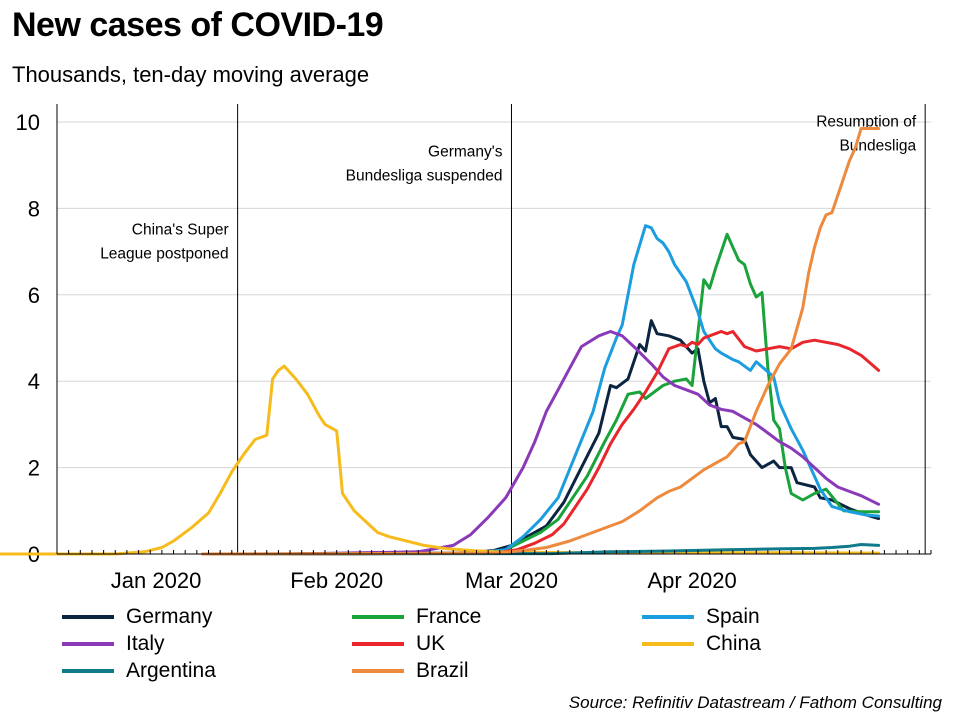 This screenshot has width=960, height=720. I want to click on legend-item-france: France, so click(416, 617).